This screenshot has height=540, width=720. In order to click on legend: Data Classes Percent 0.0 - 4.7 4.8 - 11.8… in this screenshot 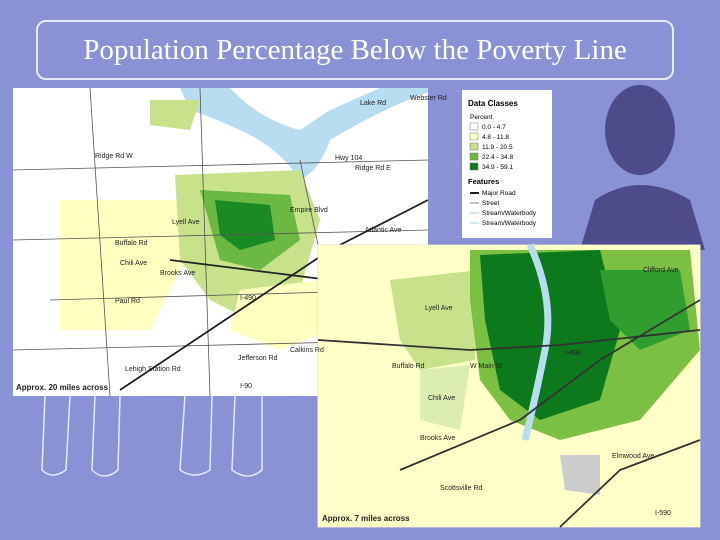, I will do `click(507, 164)`.